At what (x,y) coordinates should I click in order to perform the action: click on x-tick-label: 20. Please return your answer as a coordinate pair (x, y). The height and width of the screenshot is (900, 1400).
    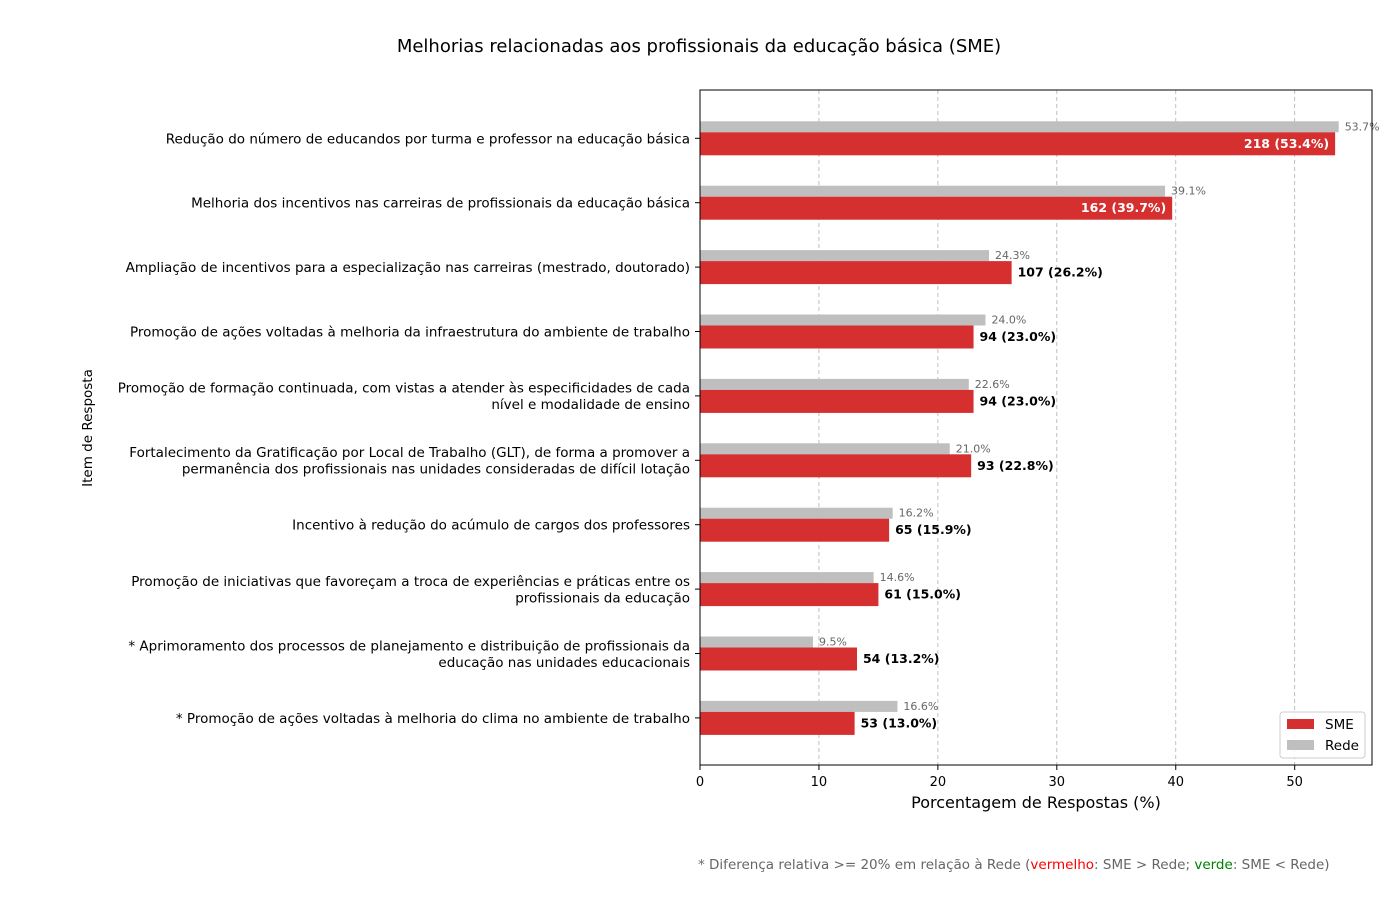
    Looking at the image, I should click on (938, 782).